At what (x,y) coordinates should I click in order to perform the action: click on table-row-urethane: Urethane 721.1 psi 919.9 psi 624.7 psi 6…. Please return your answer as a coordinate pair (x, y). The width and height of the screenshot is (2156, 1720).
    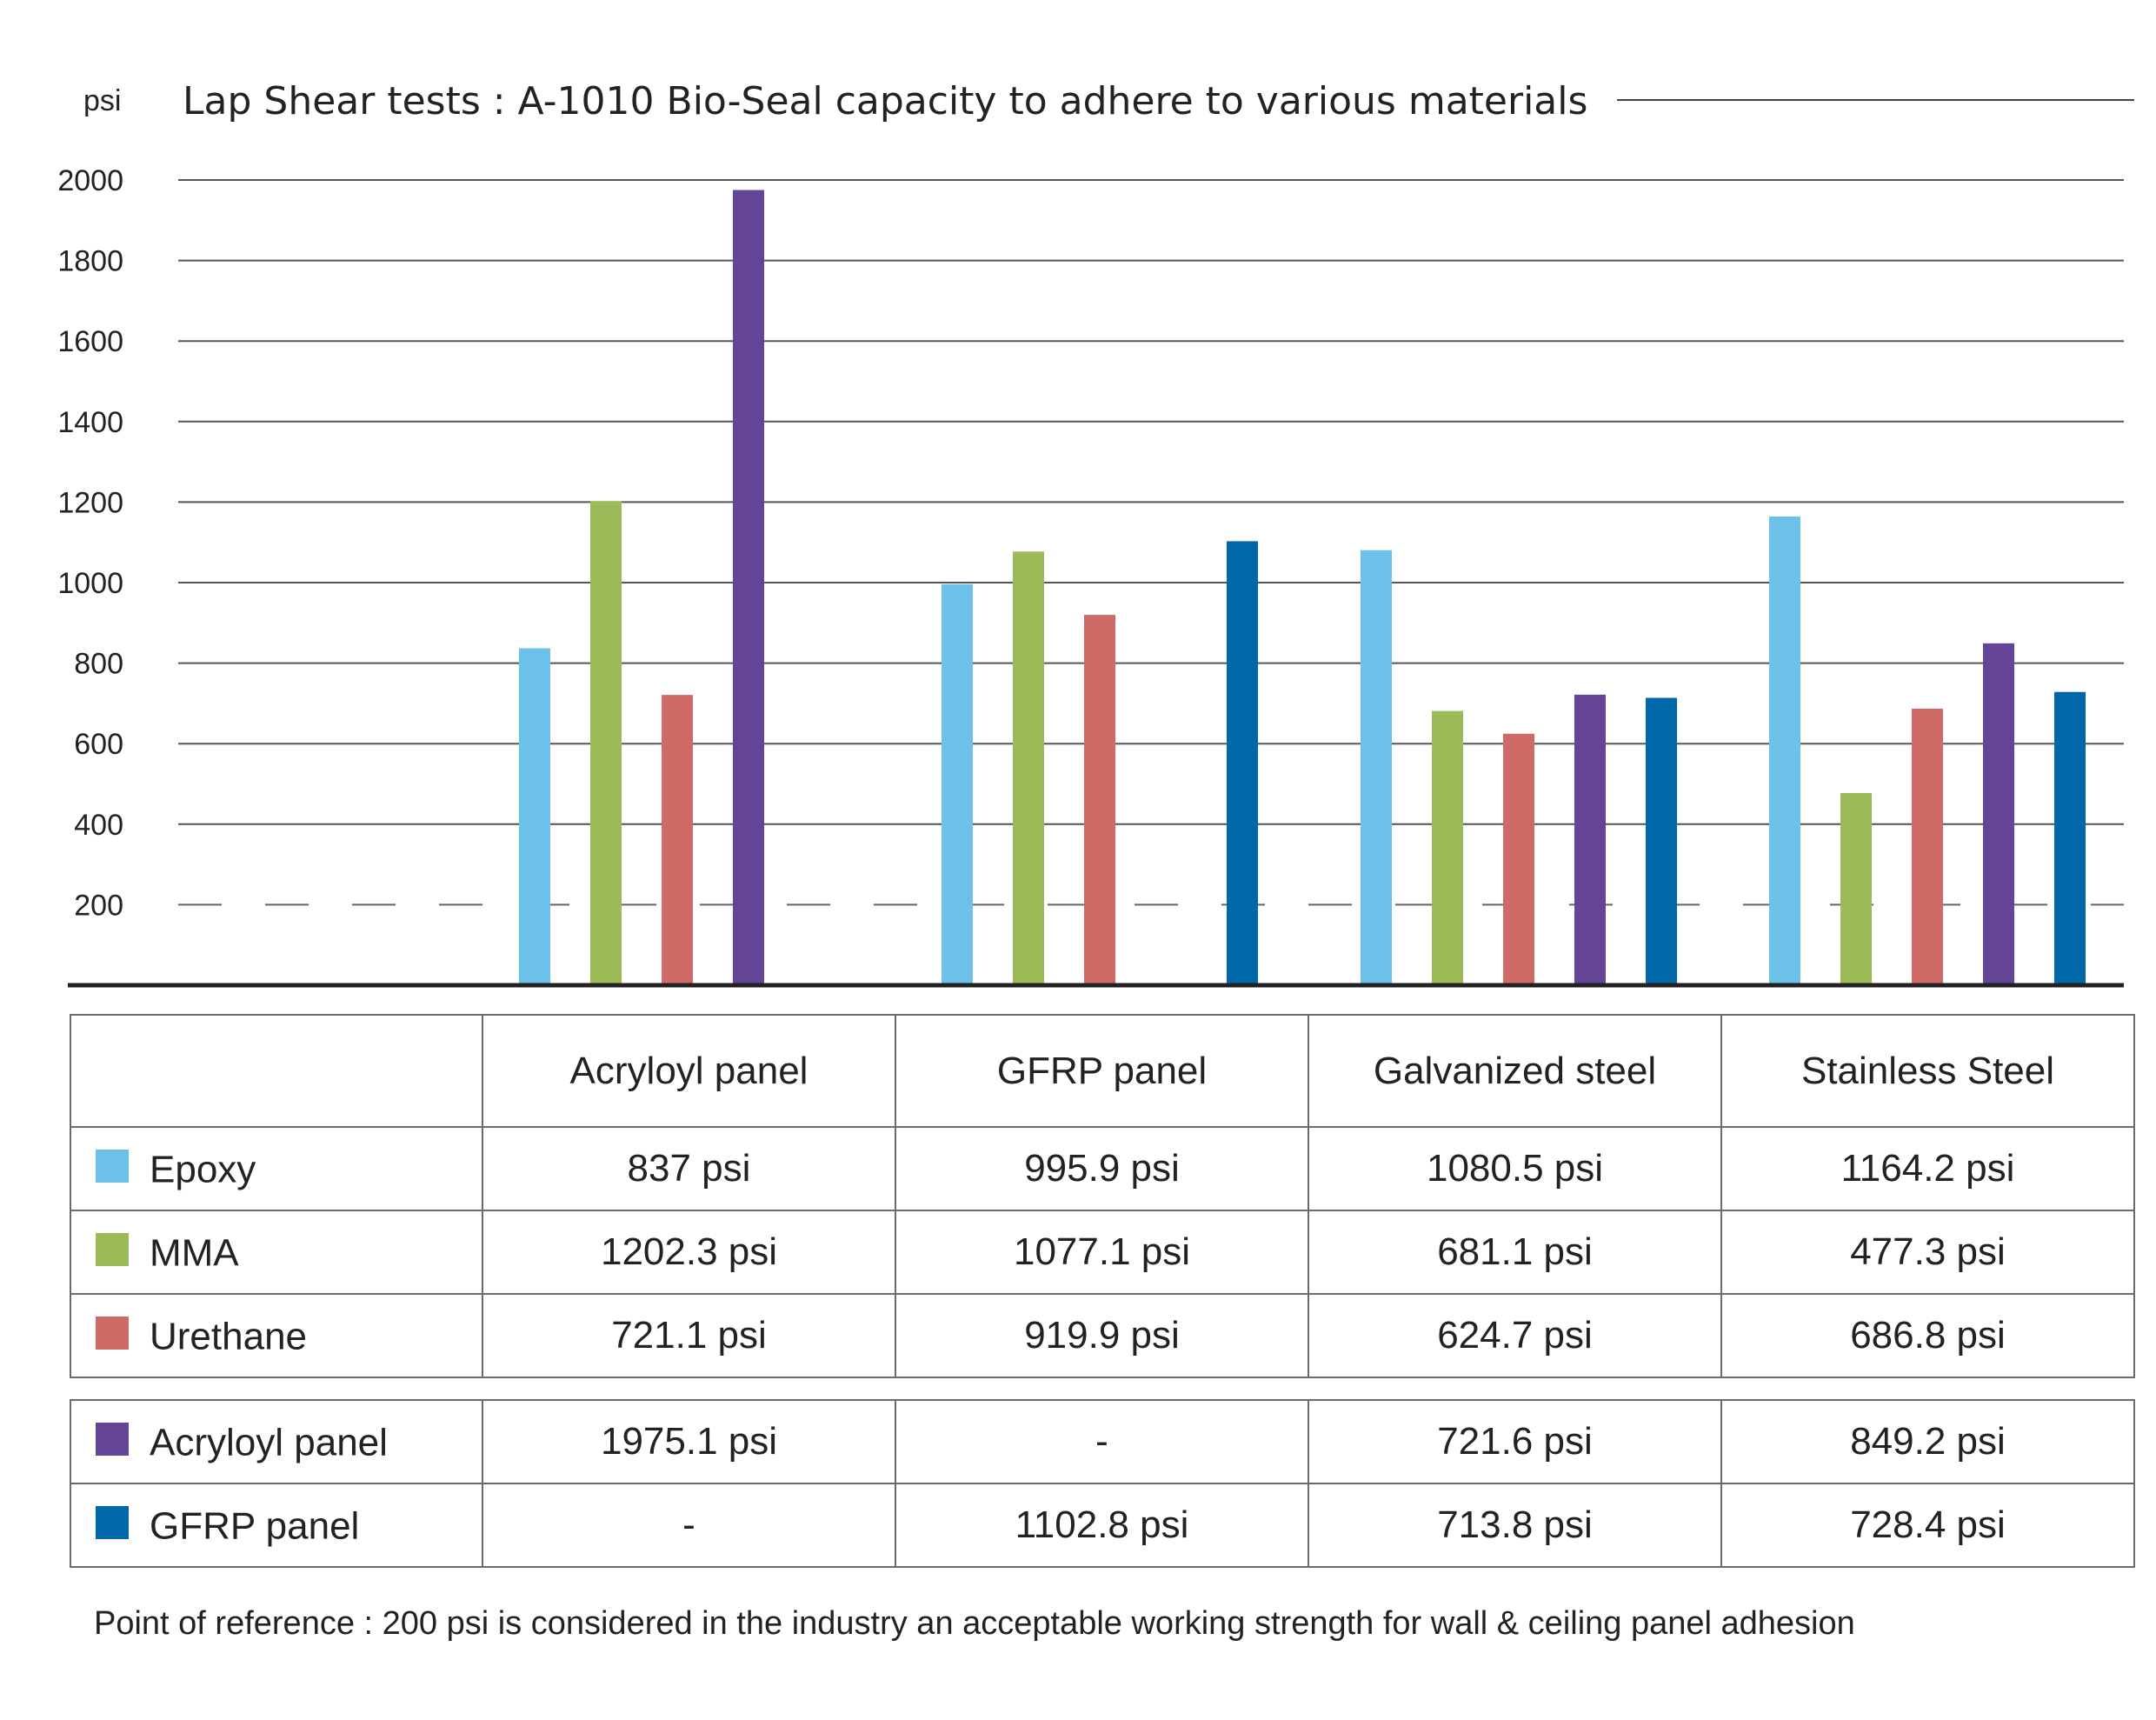
    Looking at the image, I should click on (1102, 1335).